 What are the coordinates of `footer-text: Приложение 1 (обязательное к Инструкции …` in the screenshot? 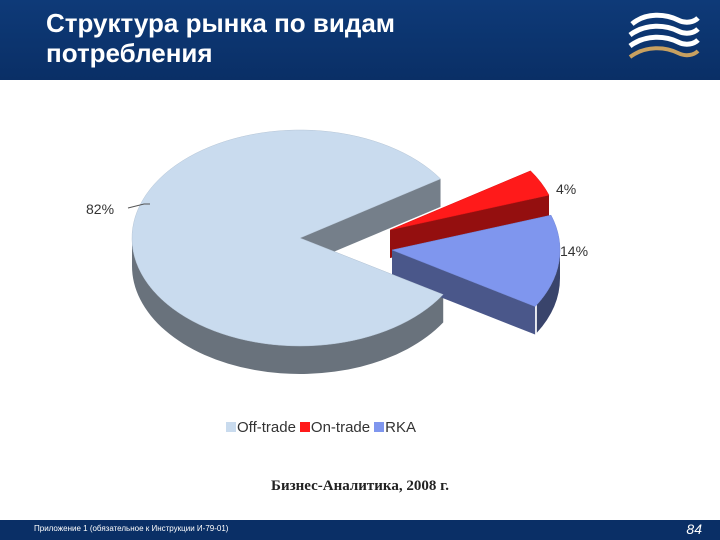 It's located at (131, 528).